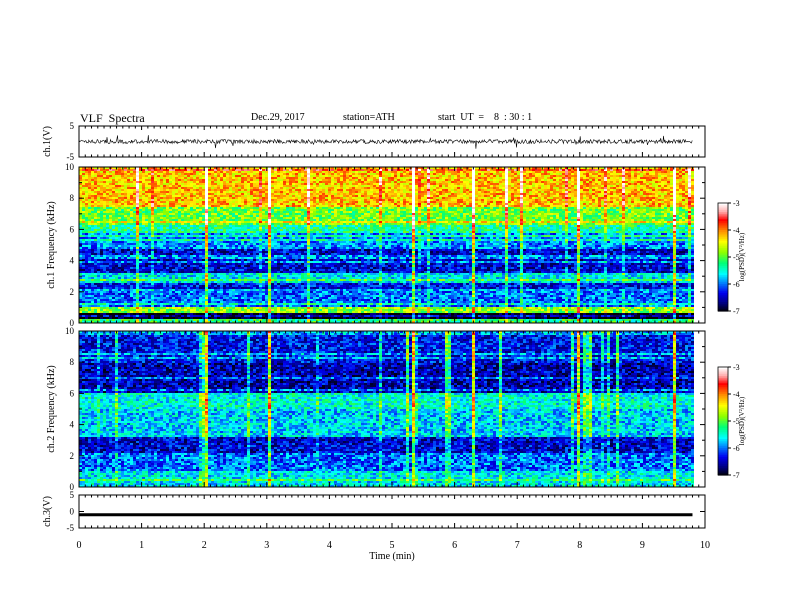 This screenshot has width=792, height=612. Describe the element at coordinates (579, 545) in the screenshot. I see `x-tick-label: 8` at that location.